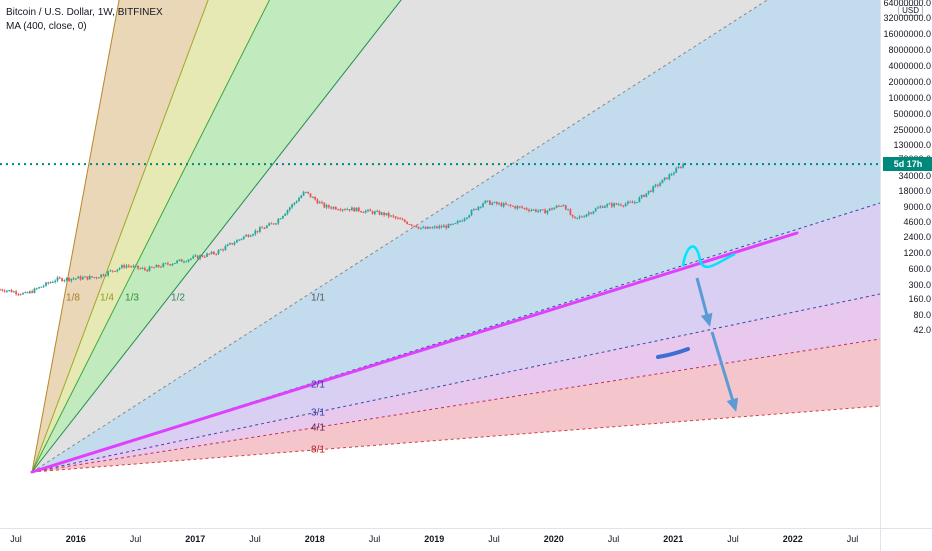 This screenshot has height=551, width=932. I want to click on indicator-label: MA (400, close, 0), so click(46, 26).